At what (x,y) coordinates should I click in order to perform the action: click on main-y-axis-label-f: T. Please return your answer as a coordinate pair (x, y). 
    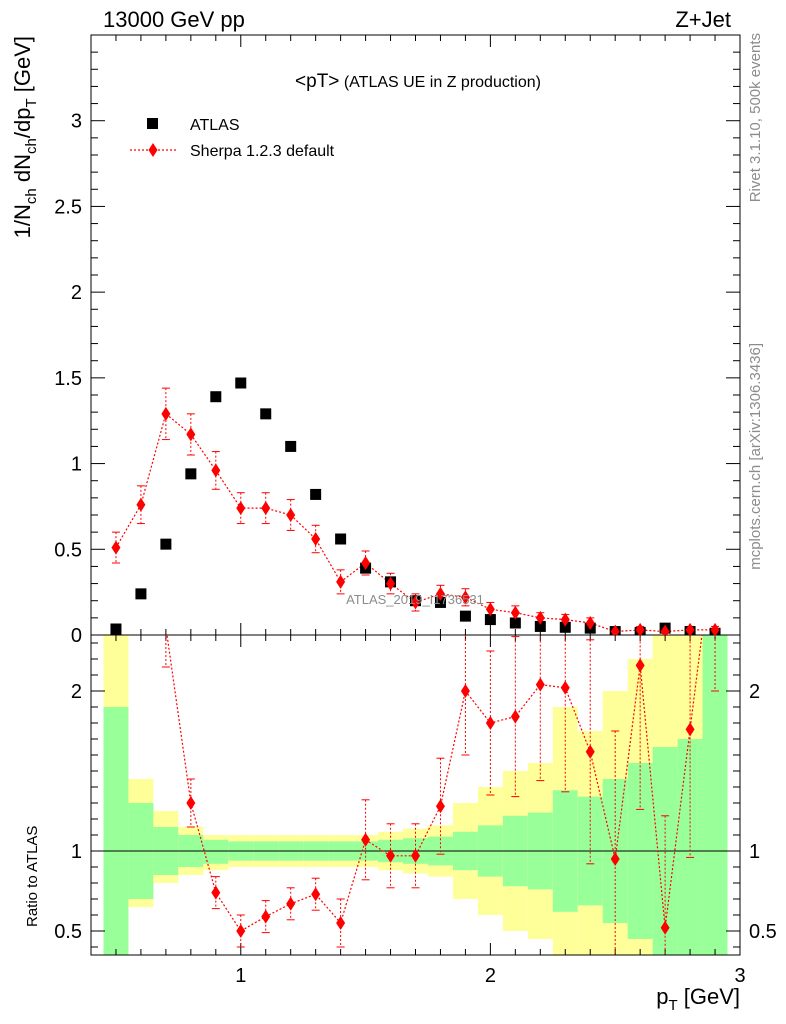
    Looking at the image, I should click on (31, 102).